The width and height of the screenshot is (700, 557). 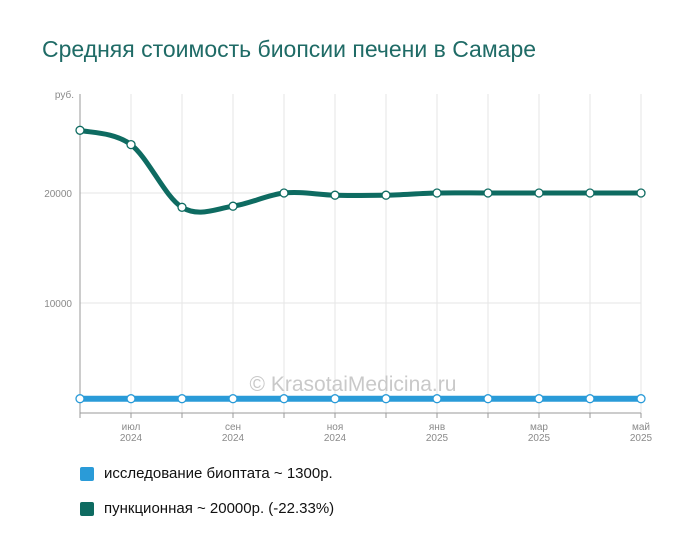 I want to click on x-tick-label-month: июл, so click(x=131, y=427).